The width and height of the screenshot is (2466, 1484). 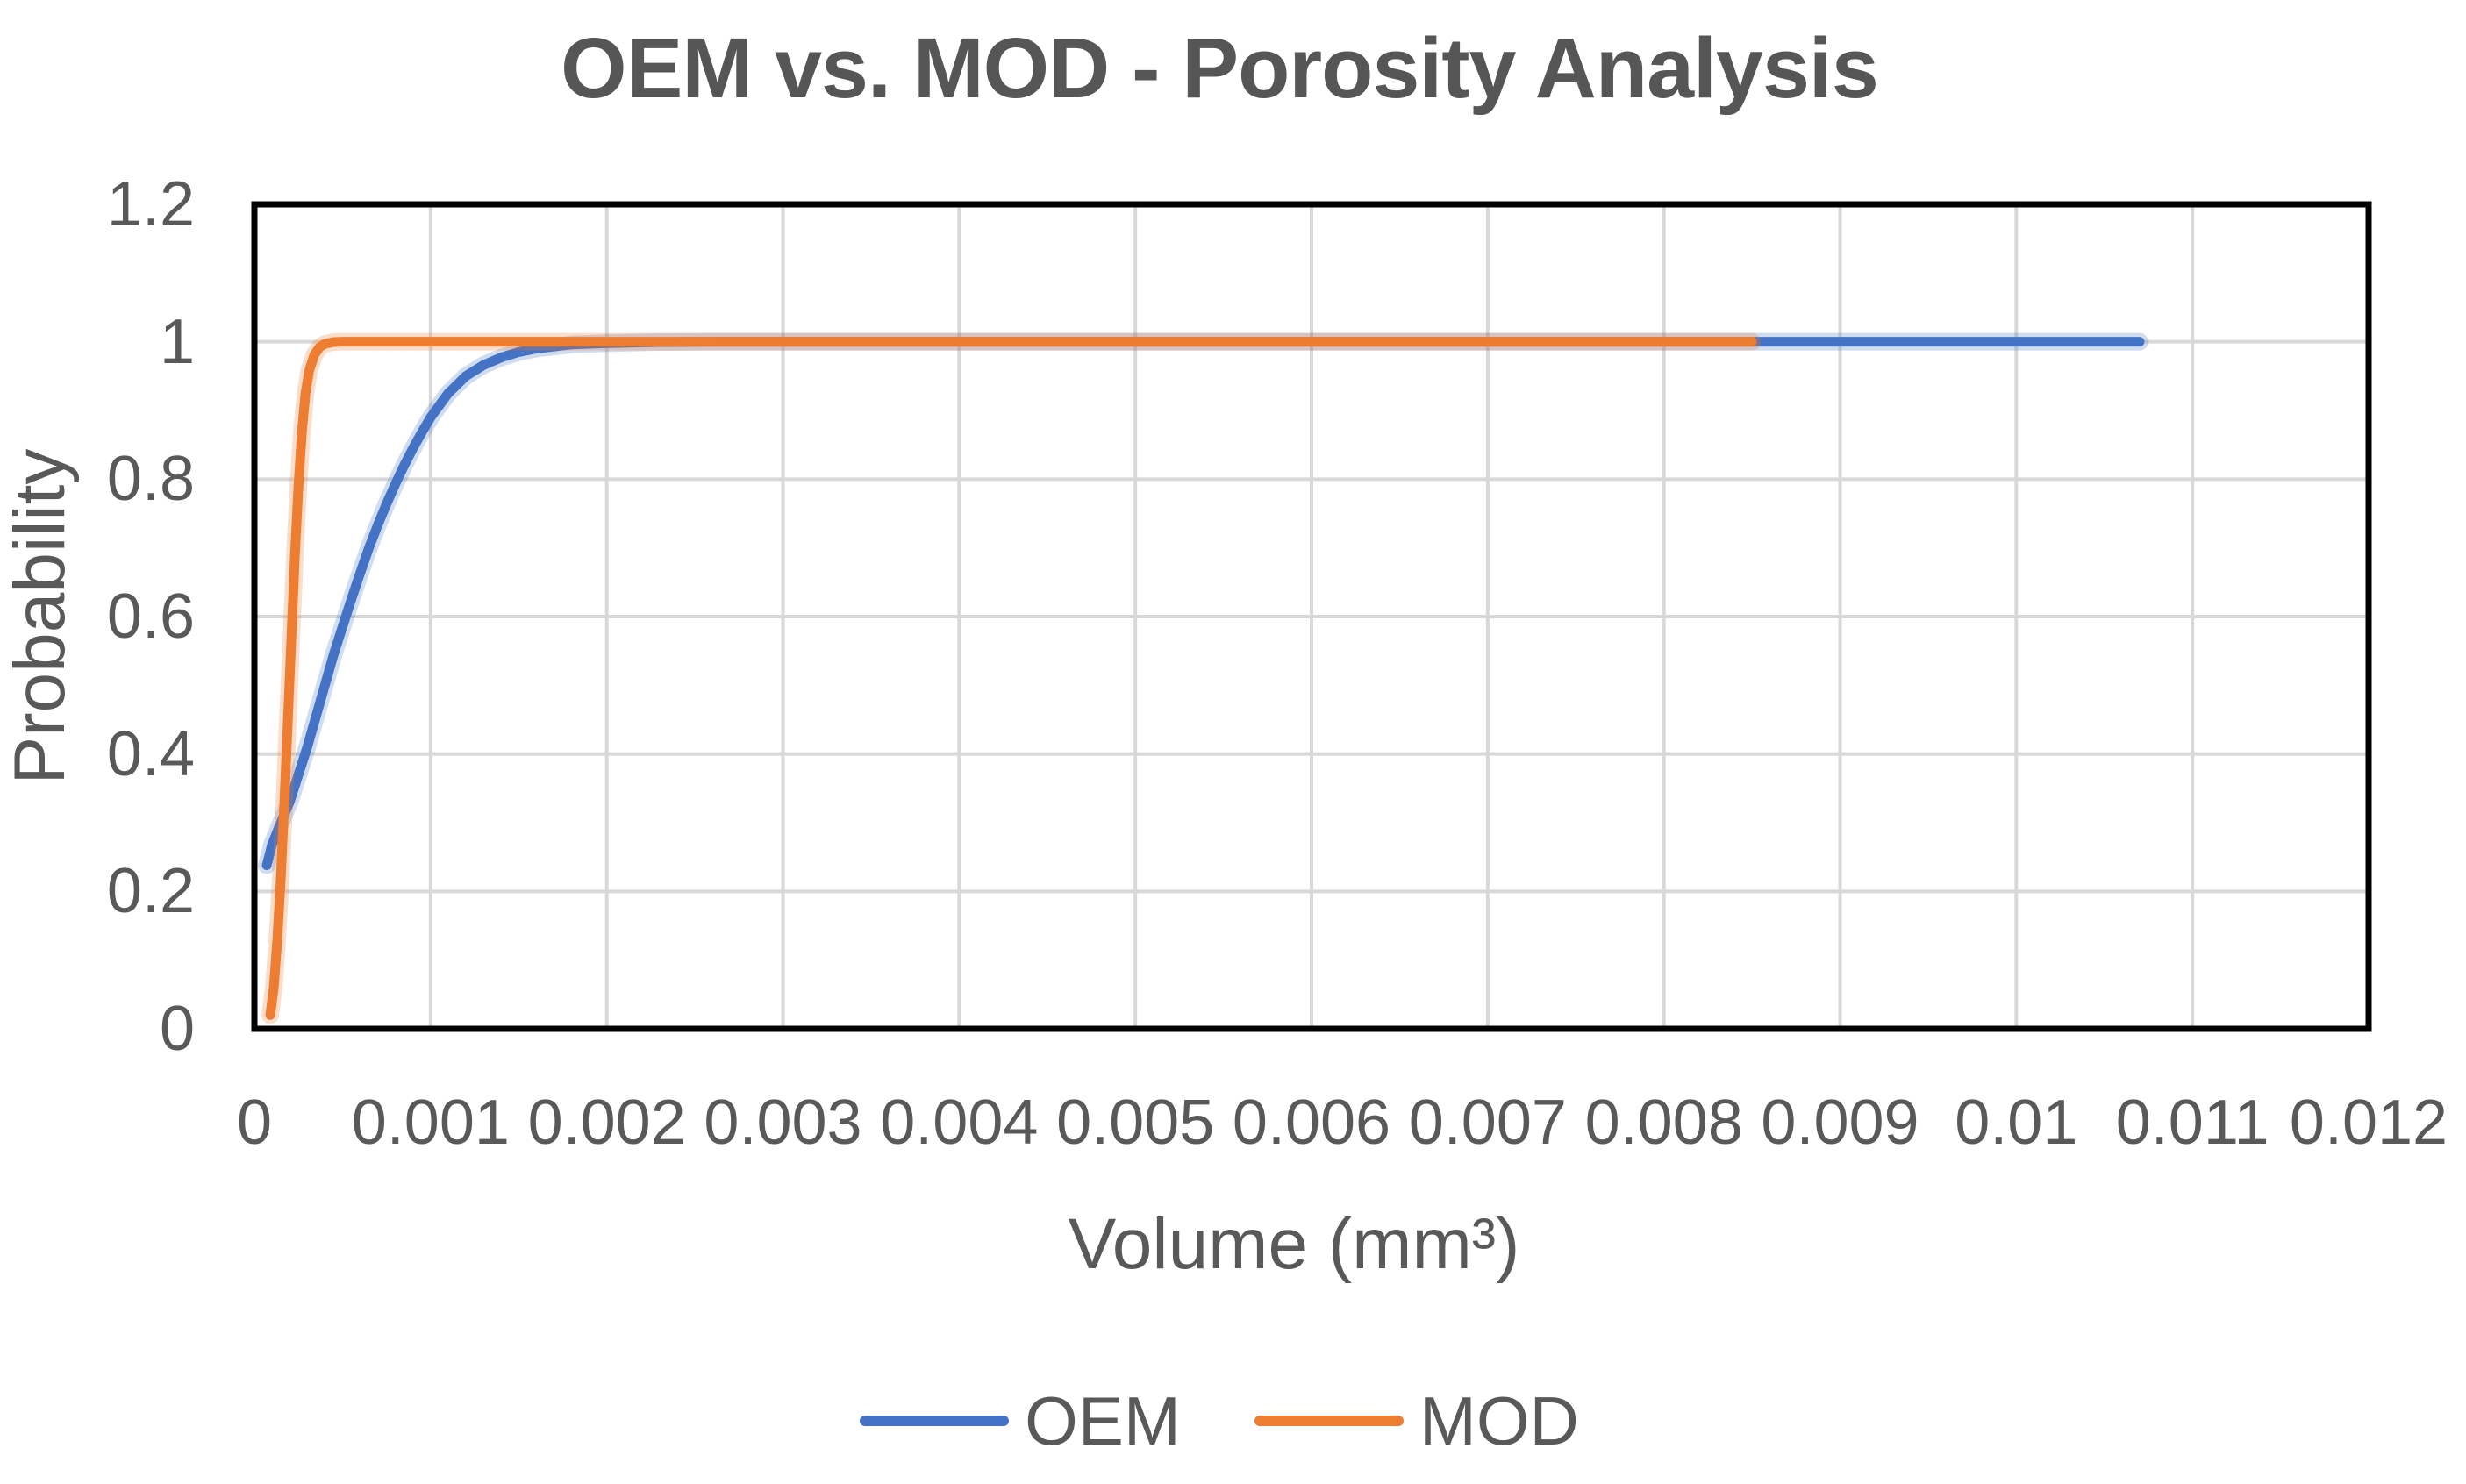 What do you see at coordinates (150, 753) in the screenshot?
I see `y-tick-label: 0.4` at bounding box center [150, 753].